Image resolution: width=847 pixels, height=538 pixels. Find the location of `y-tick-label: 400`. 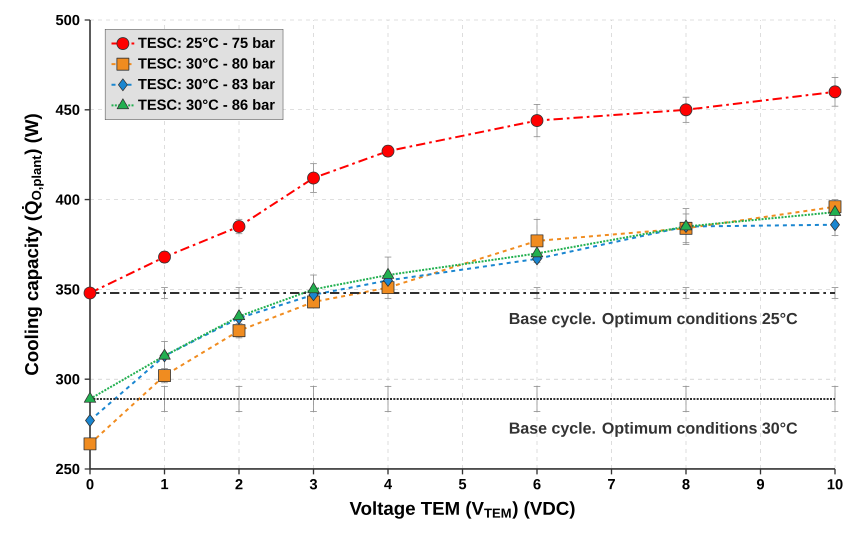

y-tick-label: 400 is located at coordinates (68, 199).